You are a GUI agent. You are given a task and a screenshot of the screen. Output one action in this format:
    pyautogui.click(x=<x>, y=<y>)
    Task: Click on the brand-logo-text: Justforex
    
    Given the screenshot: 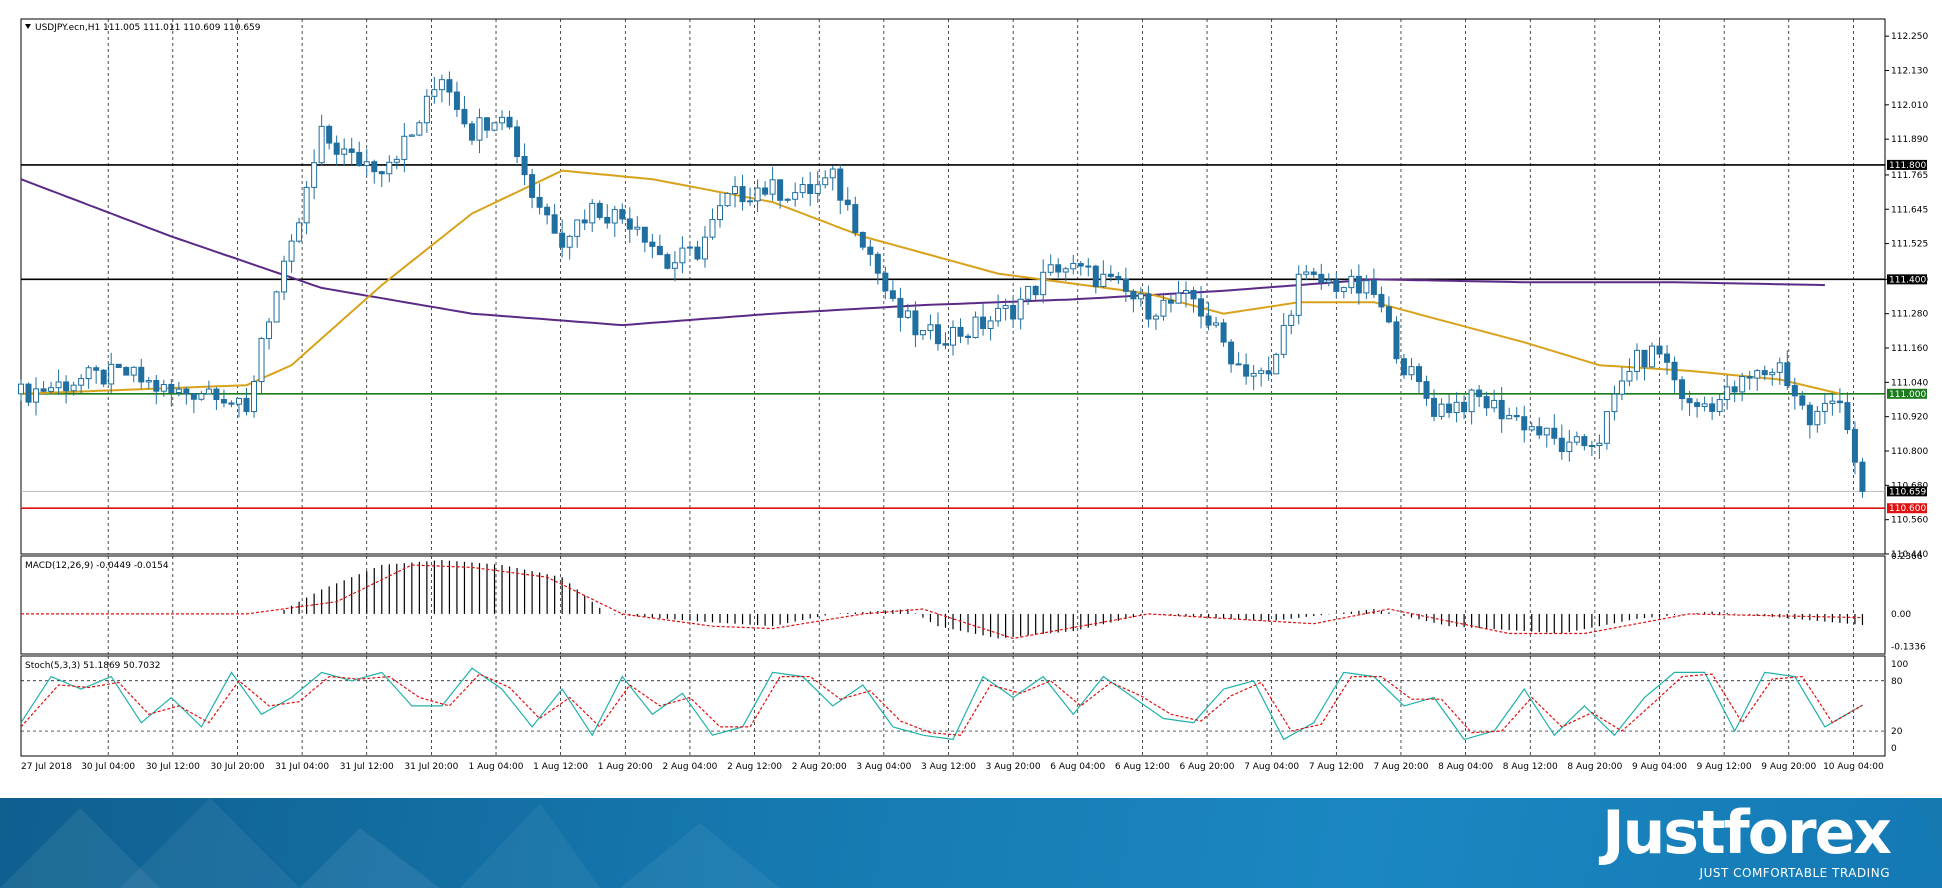 What is the action you would take?
    pyautogui.click(x=1747, y=833)
    